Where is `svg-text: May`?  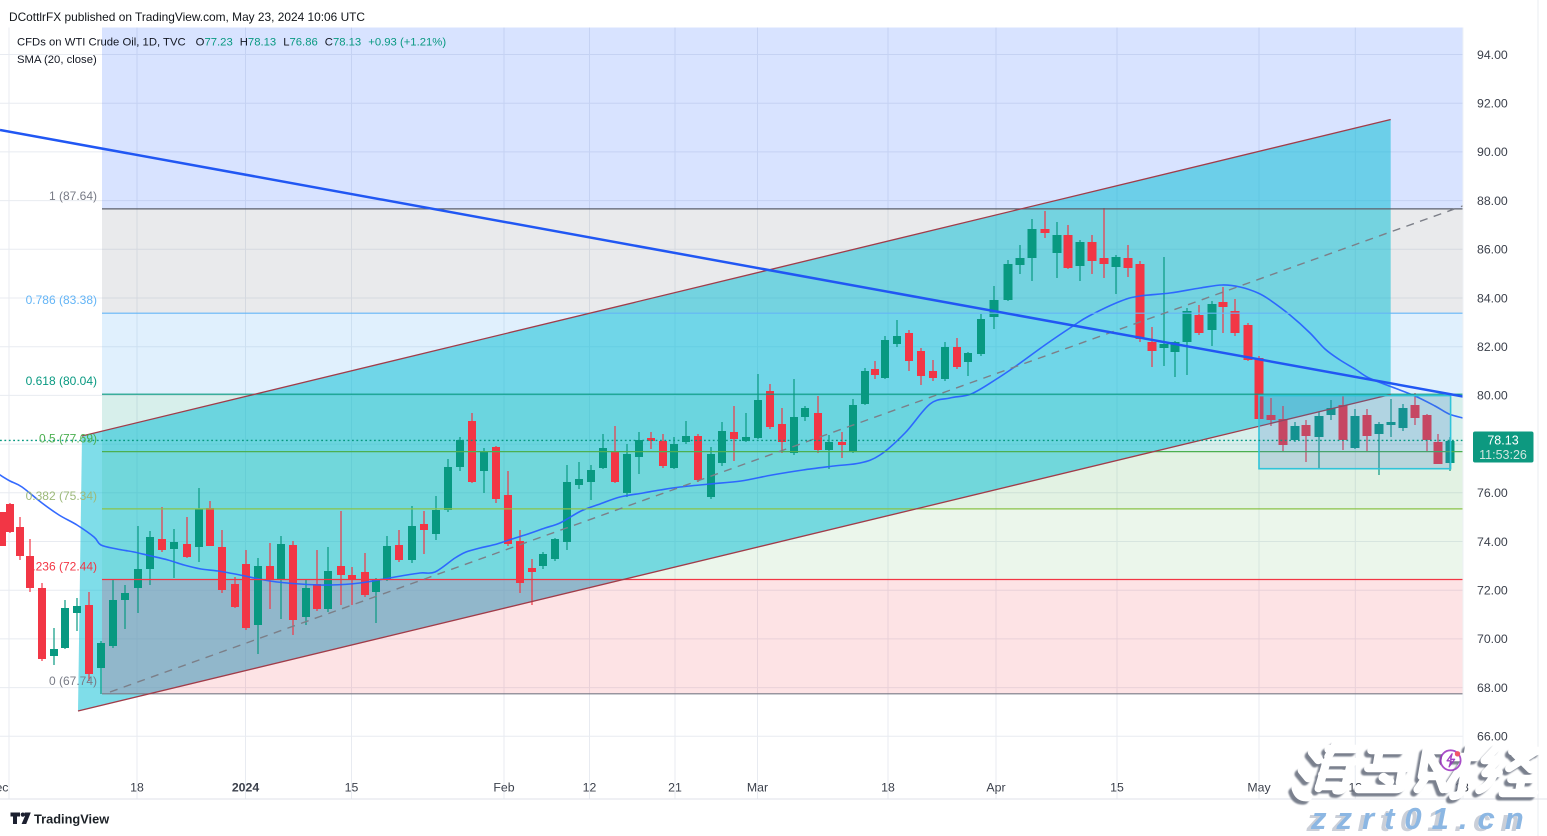
svg-text: May is located at coordinates (1259, 788).